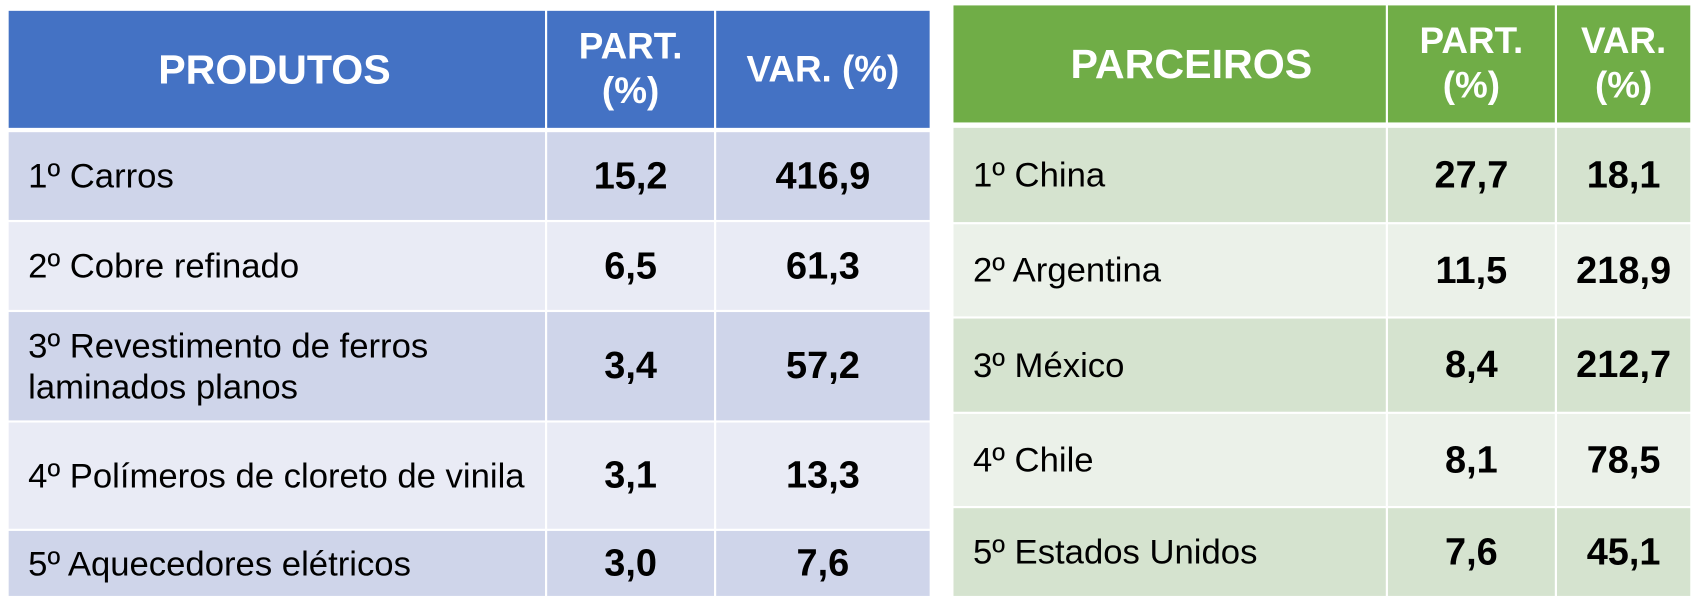 This screenshot has width=1699, height=596. What do you see at coordinates (631, 266) in the screenshot?
I see `row-part: 6,5` at bounding box center [631, 266].